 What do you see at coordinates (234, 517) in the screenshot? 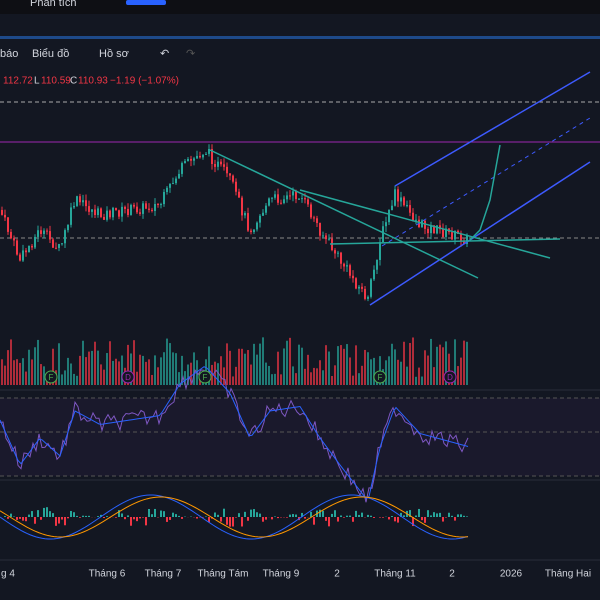
I see `macd-line` at bounding box center [234, 517].